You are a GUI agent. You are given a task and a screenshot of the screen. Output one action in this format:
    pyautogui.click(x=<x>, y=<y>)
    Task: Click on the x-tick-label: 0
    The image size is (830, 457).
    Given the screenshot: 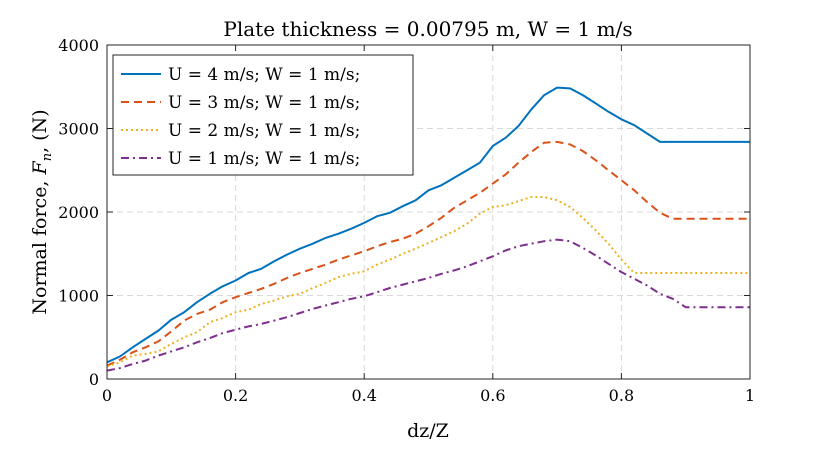 What is the action you would take?
    pyautogui.click(x=107, y=395)
    